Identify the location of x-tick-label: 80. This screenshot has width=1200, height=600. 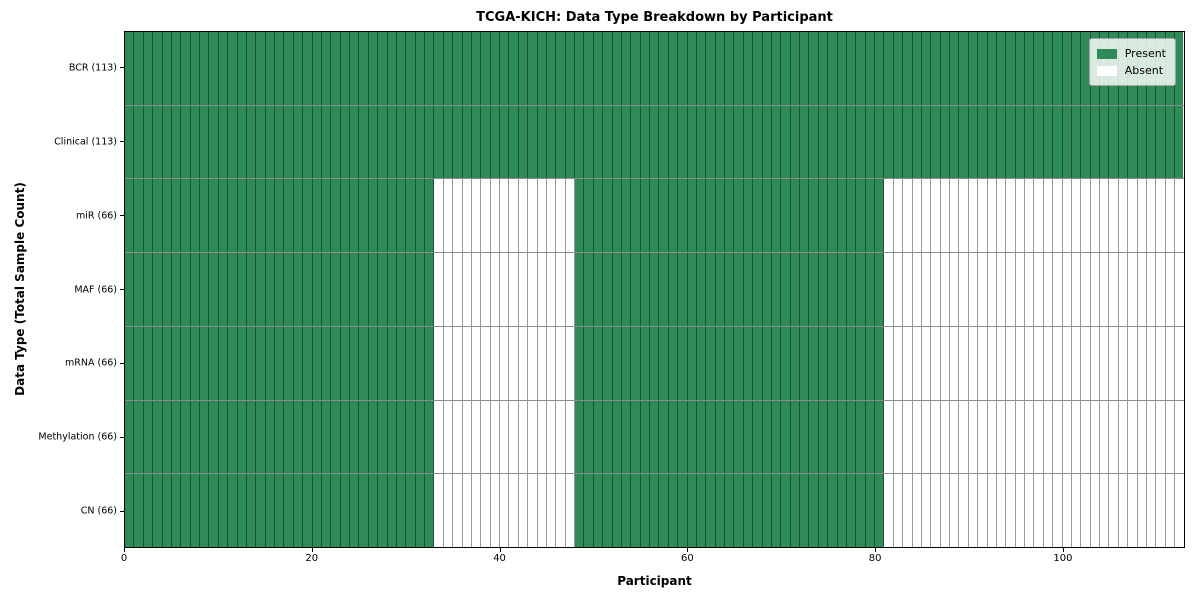
(875, 558).